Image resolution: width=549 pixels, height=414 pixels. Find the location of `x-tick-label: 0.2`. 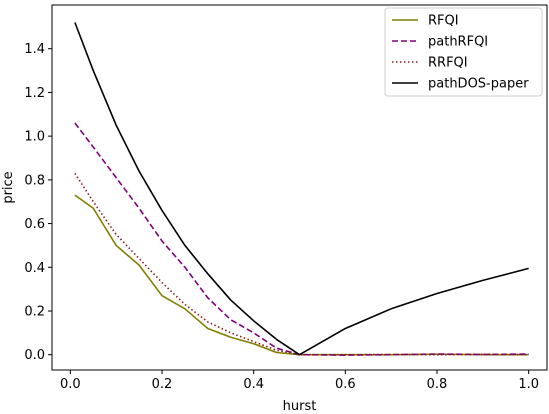

x-tick-label: 0.2 is located at coordinates (162, 384).